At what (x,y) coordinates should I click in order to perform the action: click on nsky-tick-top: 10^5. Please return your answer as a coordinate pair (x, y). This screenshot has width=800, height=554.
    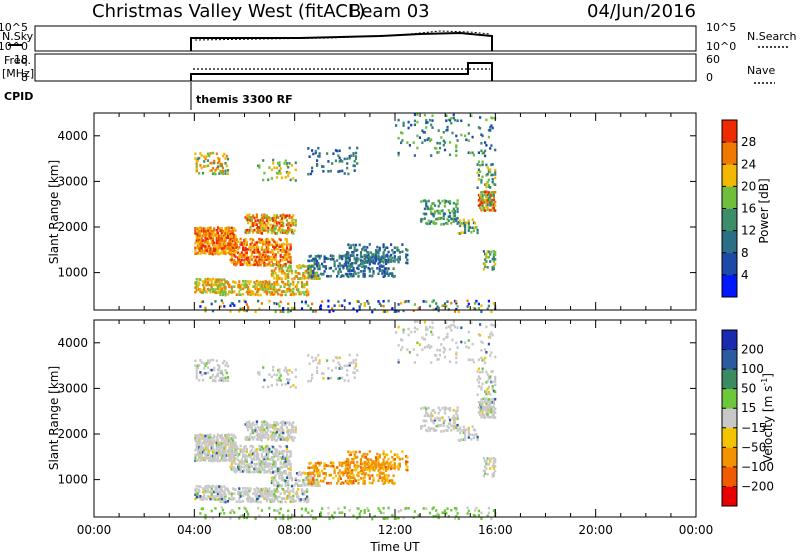
    Looking at the image, I should click on (14, 27).